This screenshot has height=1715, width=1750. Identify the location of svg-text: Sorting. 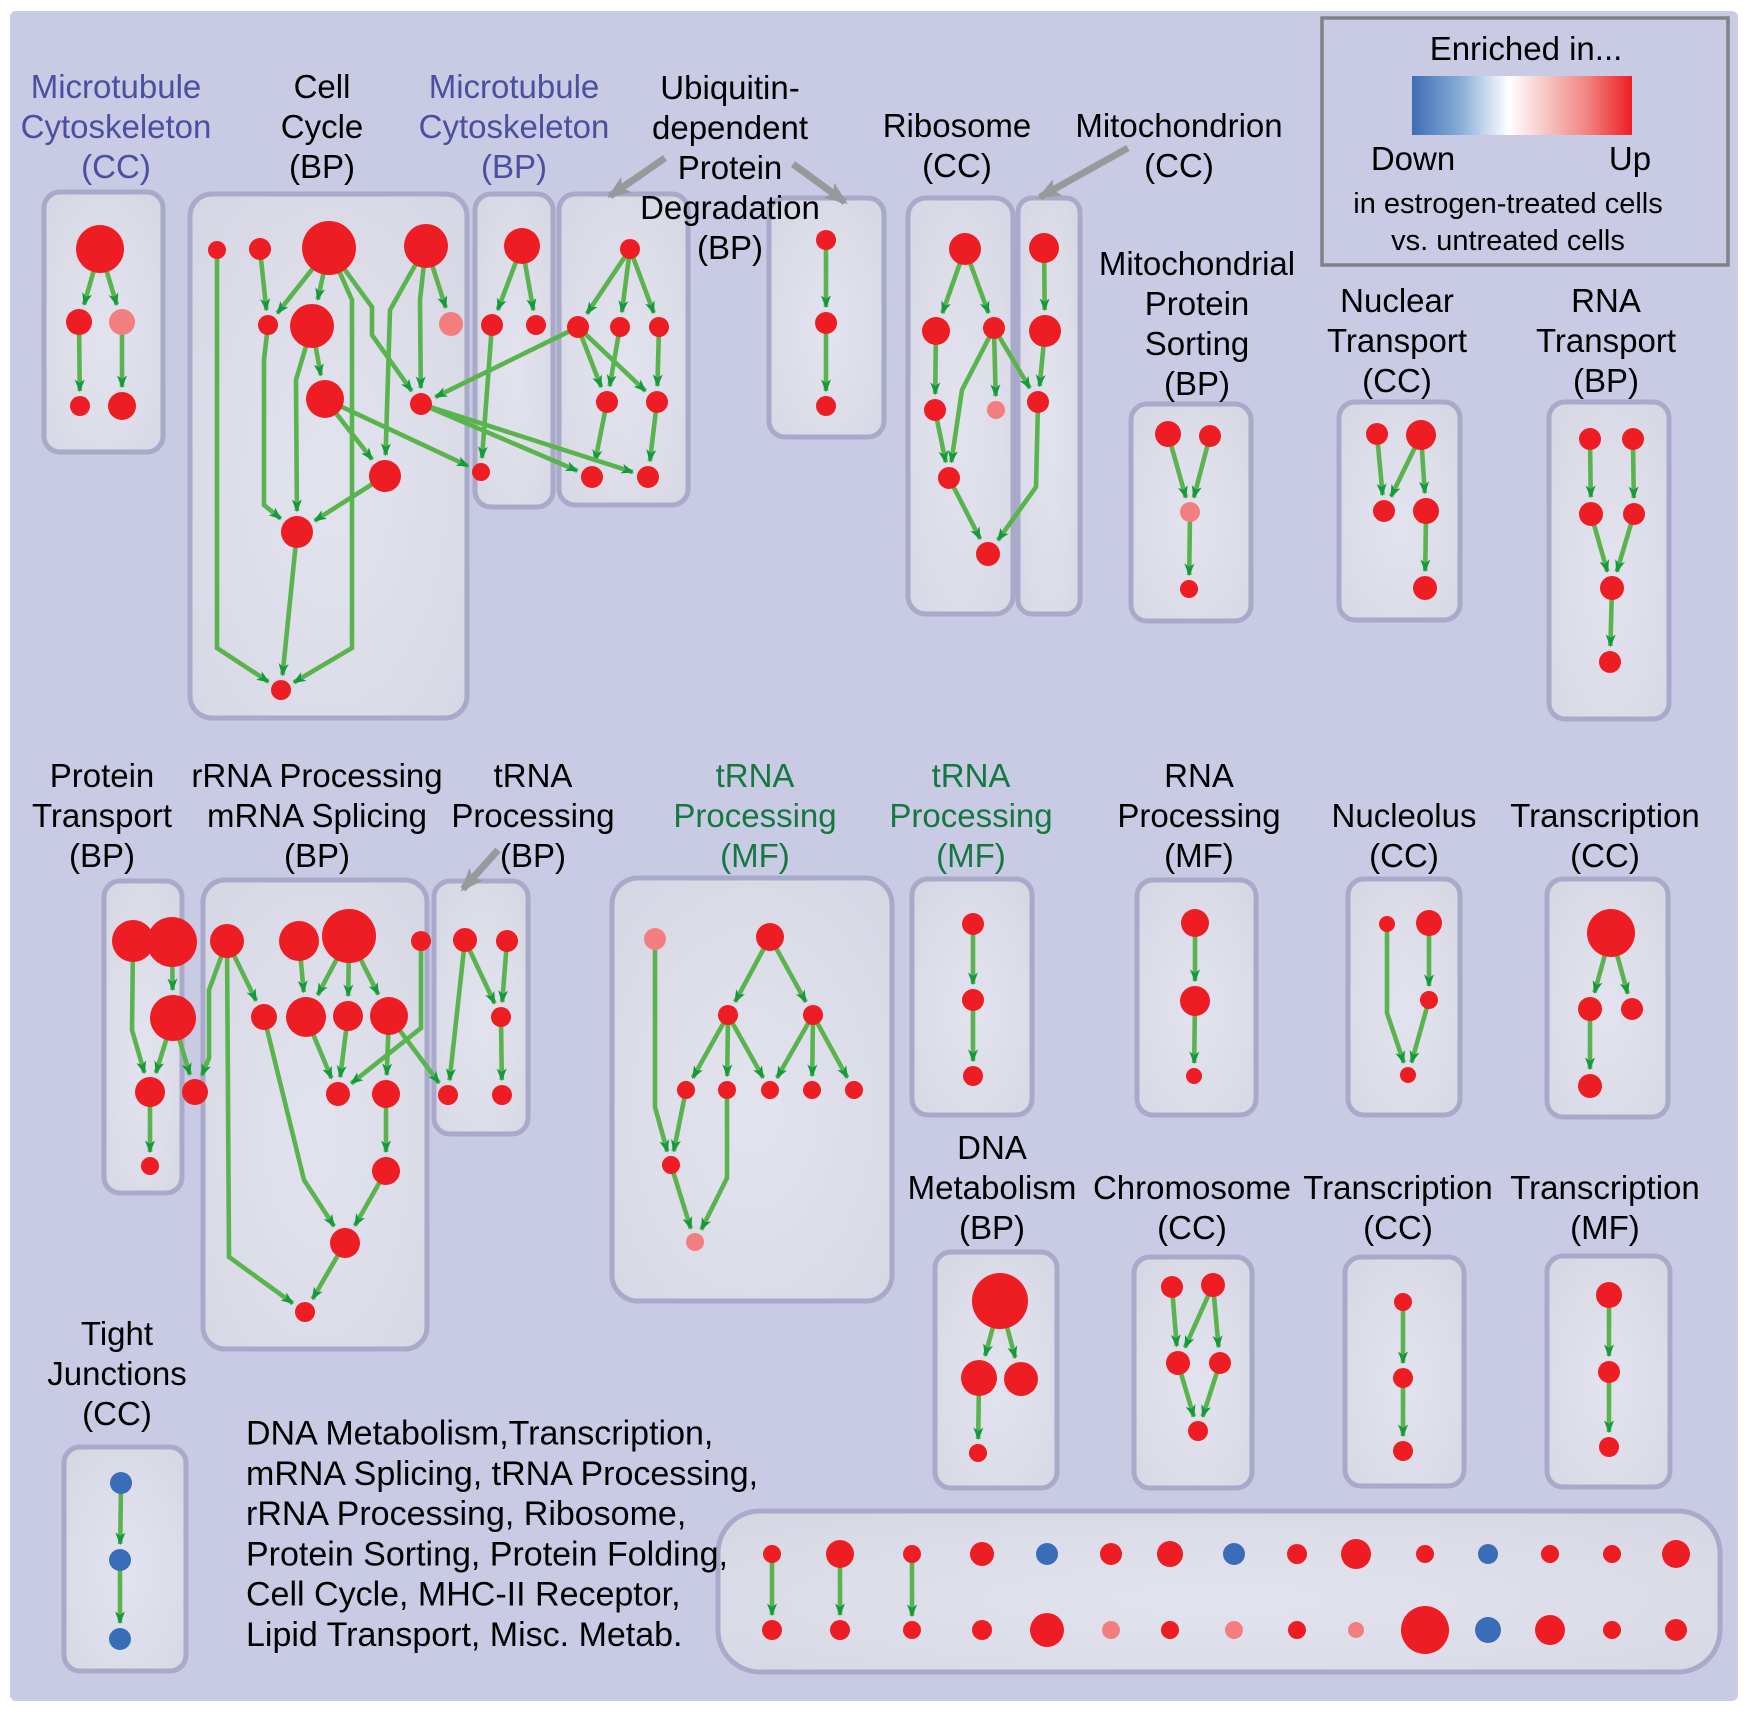
(1197, 343).